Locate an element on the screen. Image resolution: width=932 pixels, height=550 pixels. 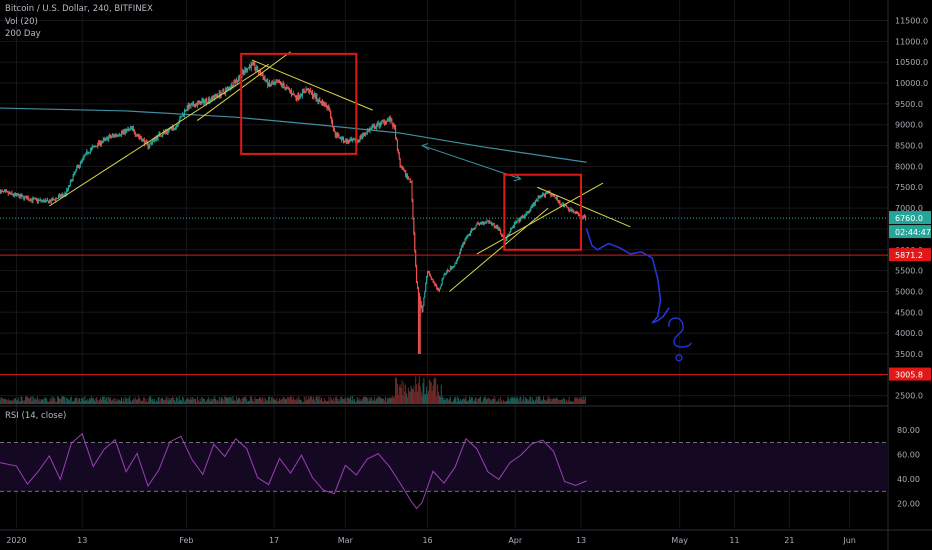
annotation-box is located at coordinates (299, 103).